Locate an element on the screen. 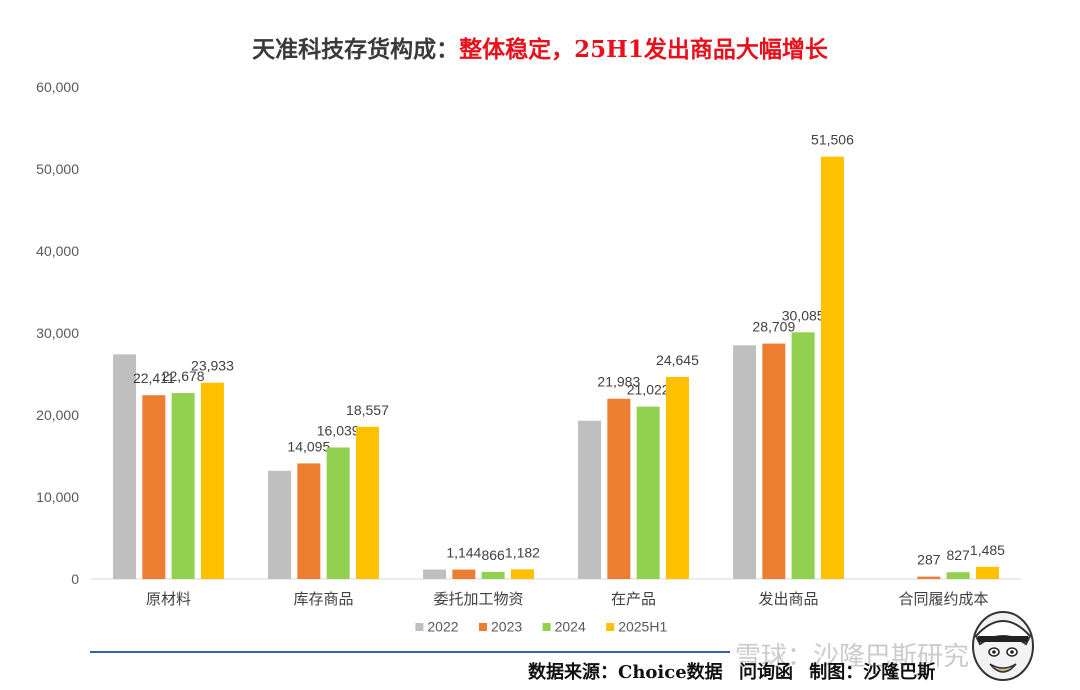 The image size is (1080, 690). x-tick-label: 委托加工物资 is located at coordinates (478, 599).